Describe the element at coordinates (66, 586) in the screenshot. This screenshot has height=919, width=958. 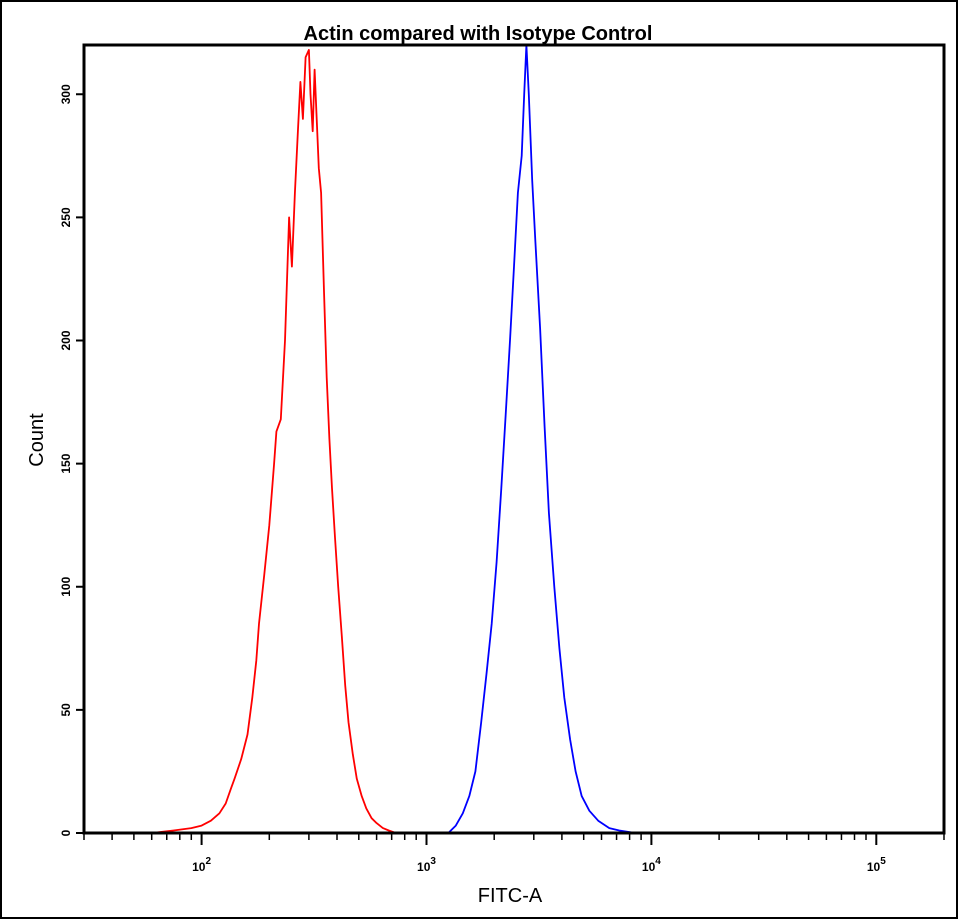
I see `y-tick-label: 100` at that location.